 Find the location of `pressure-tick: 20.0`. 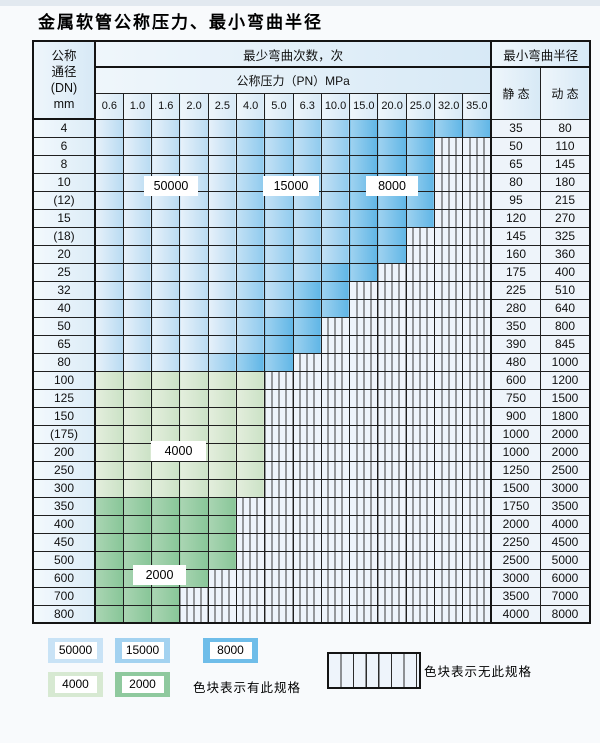

pressure-tick: 20.0 is located at coordinates (392, 106).